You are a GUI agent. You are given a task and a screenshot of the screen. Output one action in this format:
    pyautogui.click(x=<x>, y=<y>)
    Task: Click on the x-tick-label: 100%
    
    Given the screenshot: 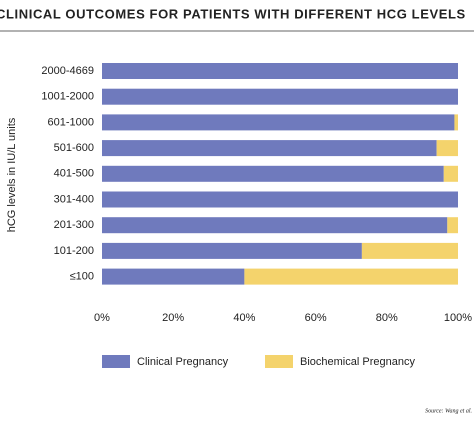 What is the action you would take?
    pyautogui.click(x=458, y=318)
    